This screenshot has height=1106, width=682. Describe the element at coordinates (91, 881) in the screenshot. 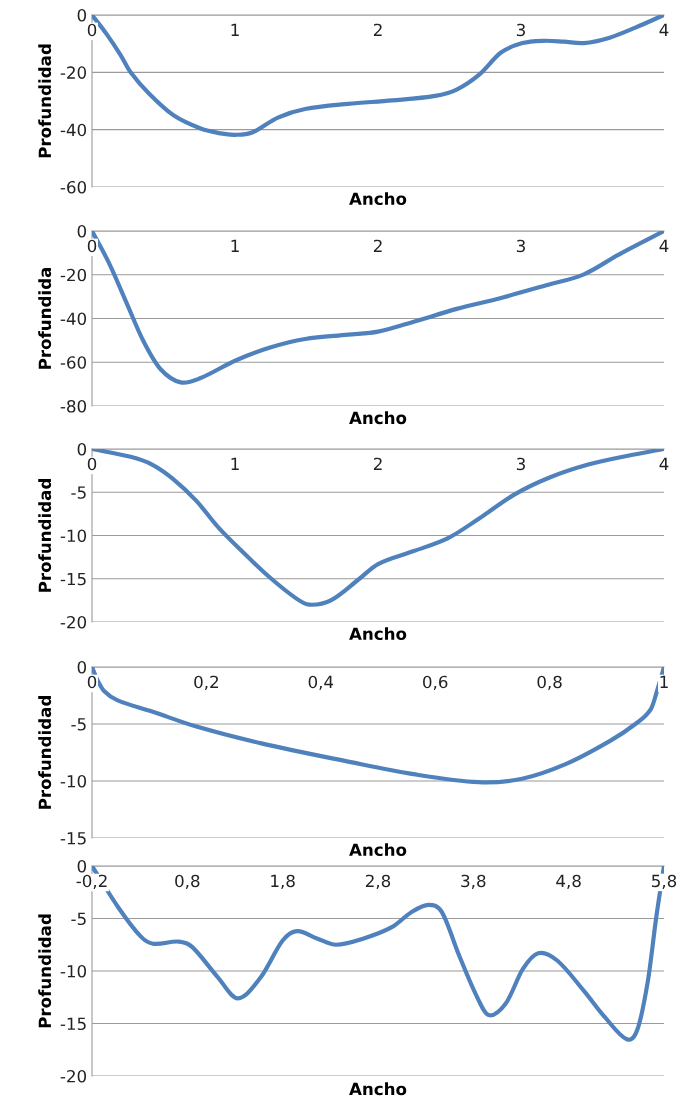

I see `x-tick-label: -0,2` at that location.